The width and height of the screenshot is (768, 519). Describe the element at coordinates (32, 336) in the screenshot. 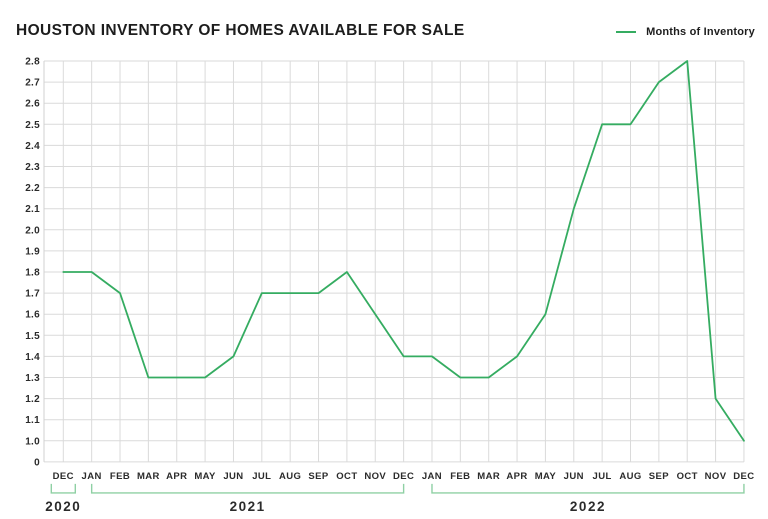

I see `y-tick-label: 1.5` at that location.